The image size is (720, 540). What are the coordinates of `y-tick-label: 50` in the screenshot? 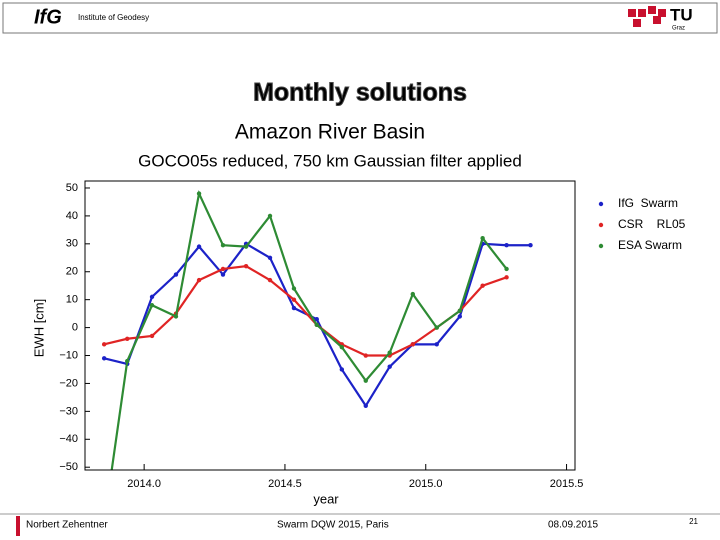 It's located at (72, 188).